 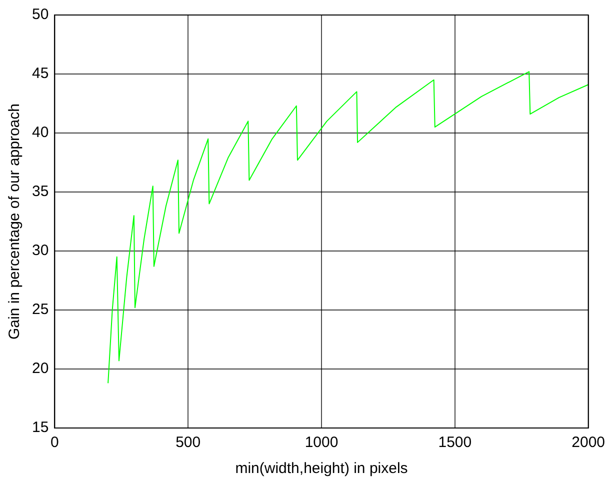 What do you see at coordinates (40, 369) in the screenshot?
I see `y-tick-label: 20` at bounding box center [40, 369].